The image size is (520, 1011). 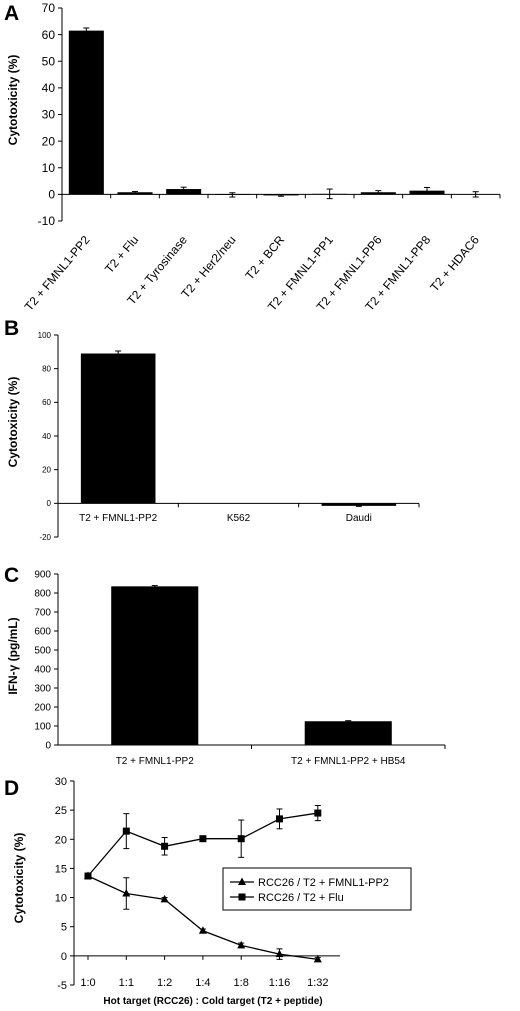 I want to click on y-tick-label: 900, so click(x=42, y=575).